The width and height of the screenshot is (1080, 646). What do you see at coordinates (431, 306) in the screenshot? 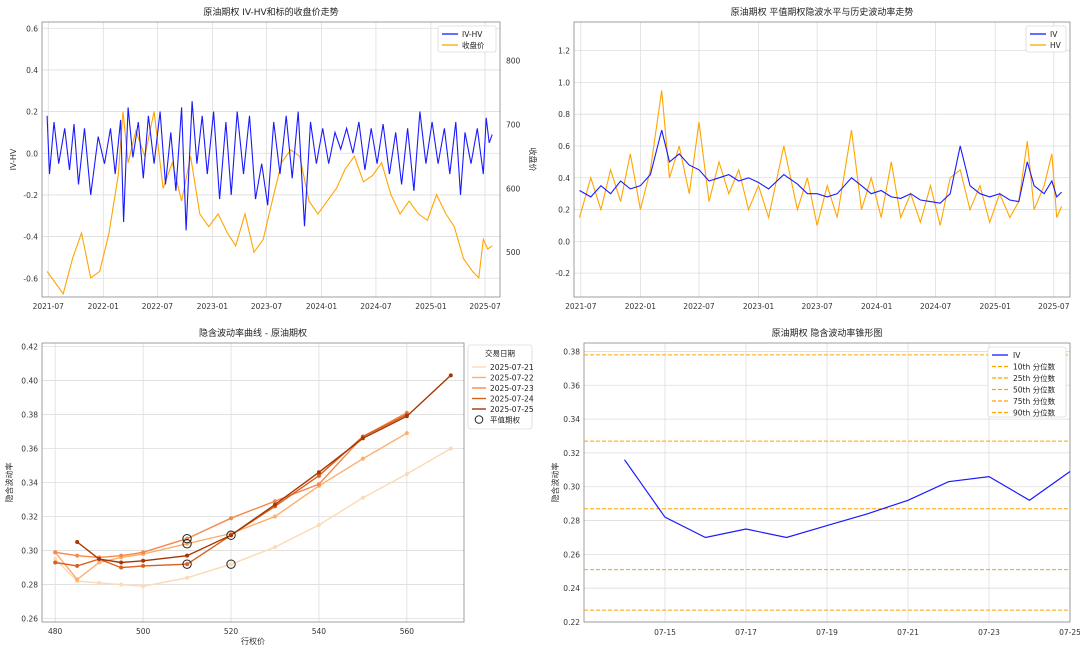
I see `p1-x-tick-label: 2025-01` at bounding box center [431, 306].